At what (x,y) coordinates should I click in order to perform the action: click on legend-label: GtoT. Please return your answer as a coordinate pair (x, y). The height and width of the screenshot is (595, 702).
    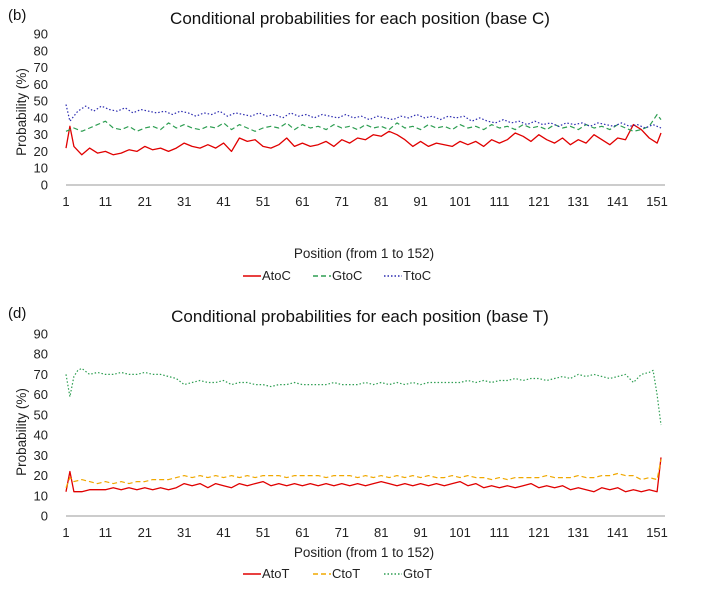
    Looking at the image, I should click on (417, 573).